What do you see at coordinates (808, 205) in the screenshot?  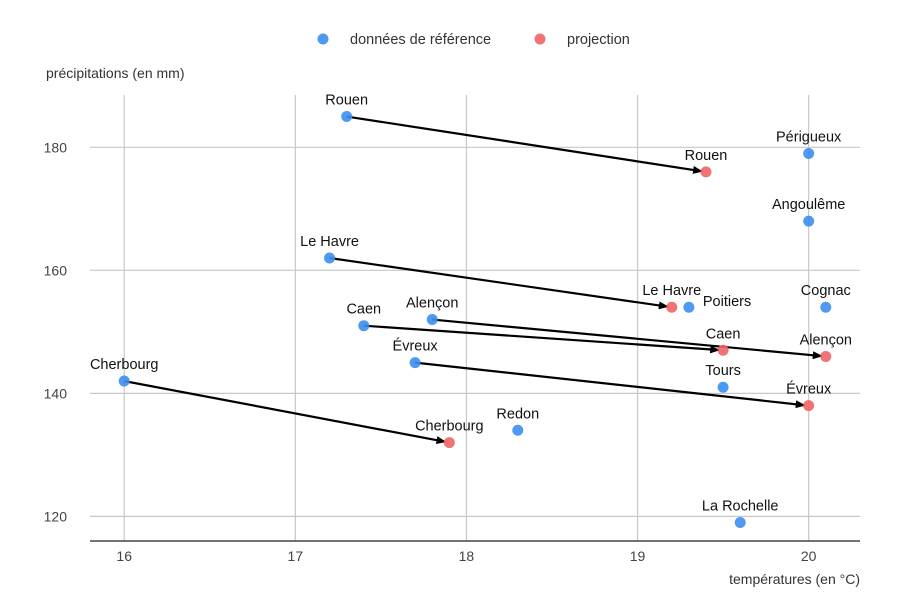 I see `point-label: Angoulême` at bounding box center [808, 205].